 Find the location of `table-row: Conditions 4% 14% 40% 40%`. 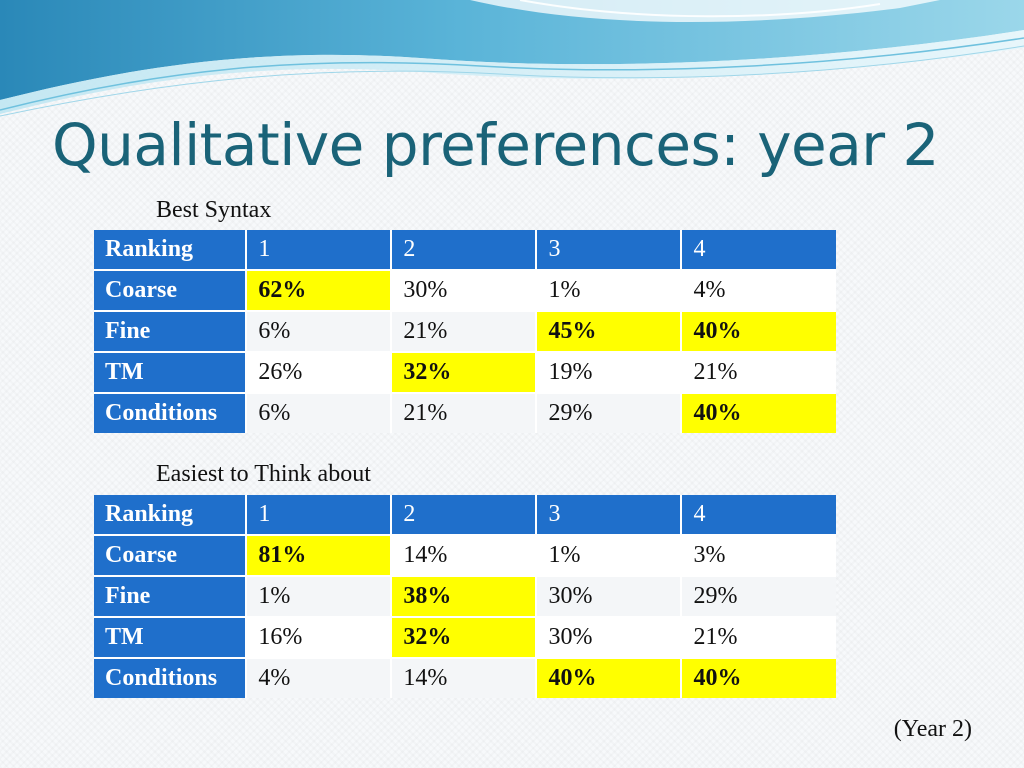

table-row: Conditions 4% 14% 40% 40% is located at coordinates (465, 678).